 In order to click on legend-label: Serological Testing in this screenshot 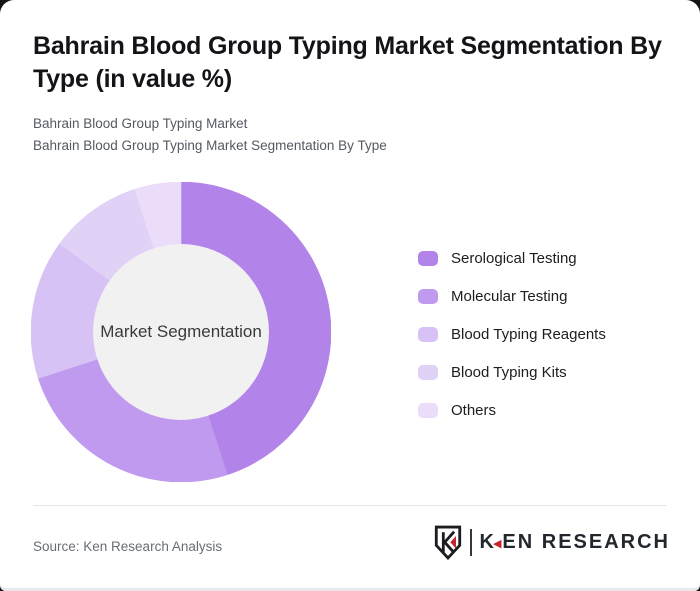, I will do `click(514, 258)`.